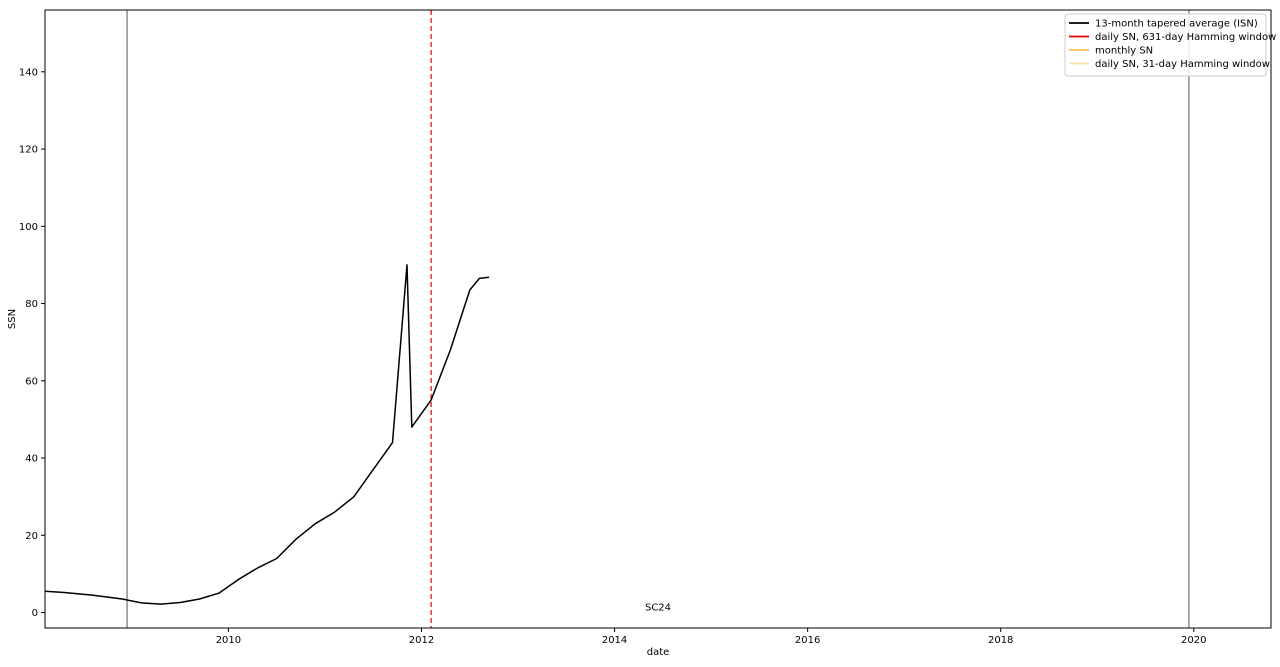 The image size is (1280, 667). I want to click on legend-label: monthly SN, so click(1124, 51).